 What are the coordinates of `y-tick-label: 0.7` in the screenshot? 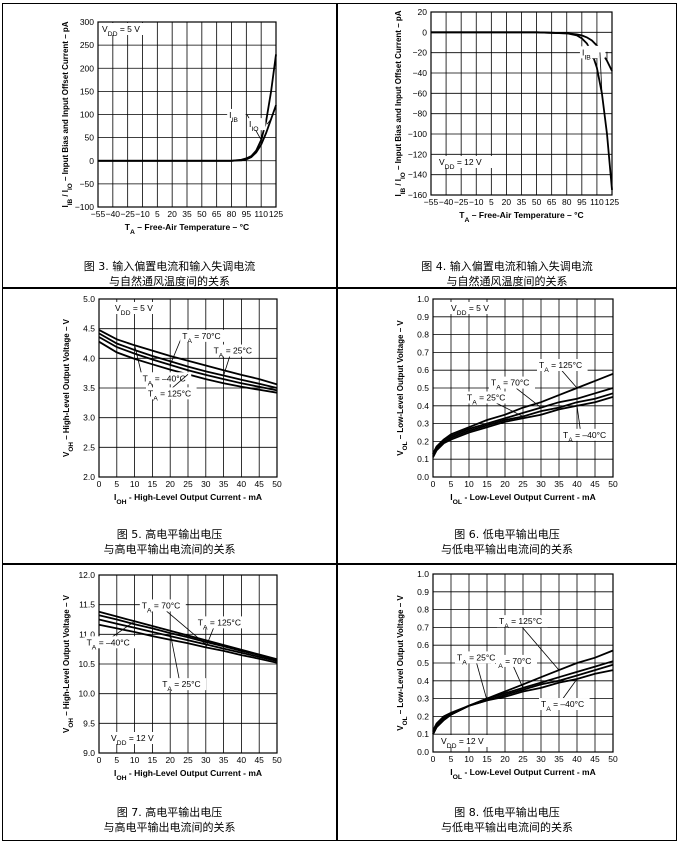 It's located at (423, 352).